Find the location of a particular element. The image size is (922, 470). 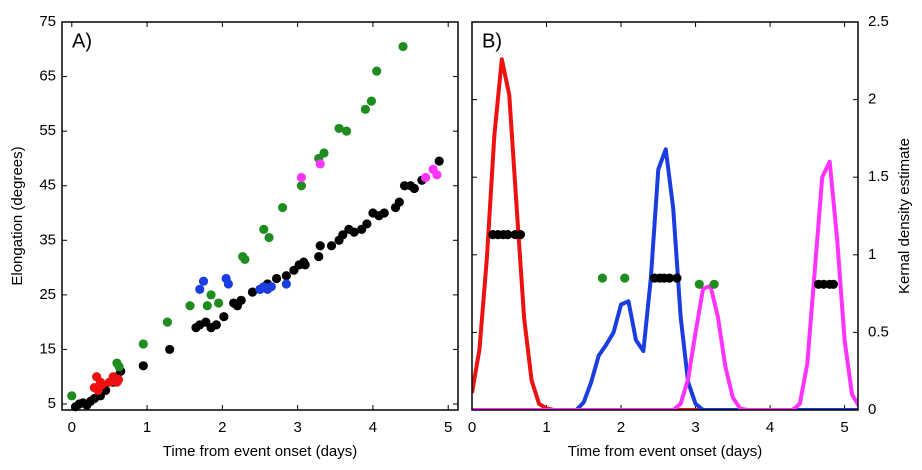

y-tick-label: 75 is located at coordinates (47, 21).